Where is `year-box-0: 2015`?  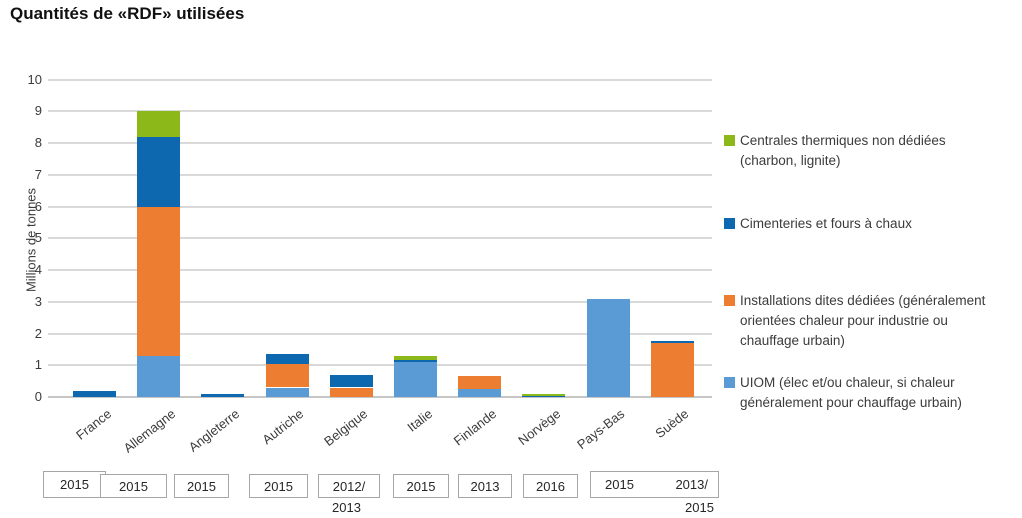 year-box-0: 2015 is located at coordinates (74, 484).